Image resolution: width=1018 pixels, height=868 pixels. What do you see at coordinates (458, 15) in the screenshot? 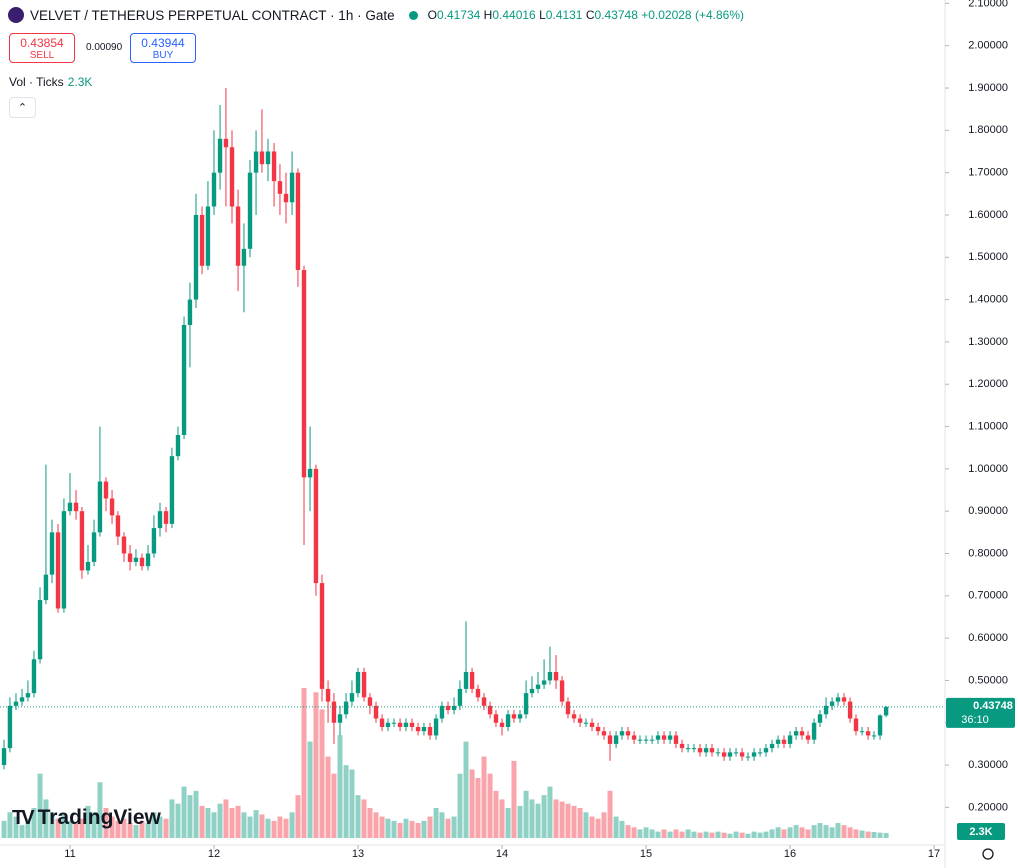
I see `open-value: 0.41734` at bounding box center [458, 15].